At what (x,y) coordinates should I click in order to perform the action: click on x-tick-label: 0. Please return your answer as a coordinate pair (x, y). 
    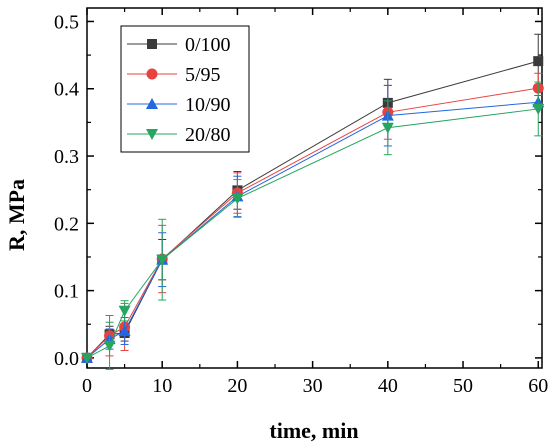
    Looking at the image, I should click on (87, 386).